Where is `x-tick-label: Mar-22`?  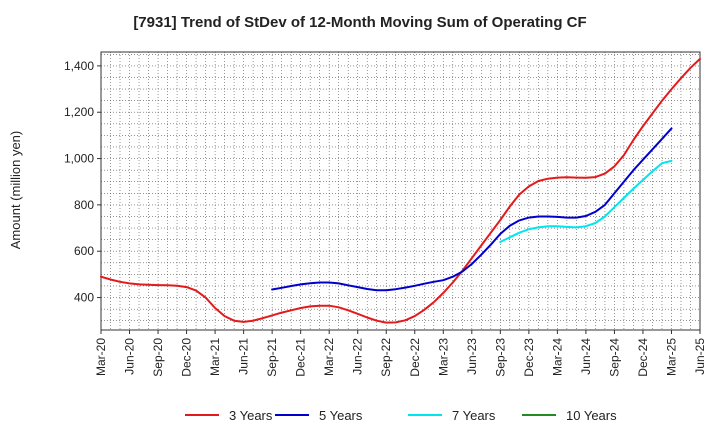
x-tick-label: Mar-22 is located at coordinates (329, 357).